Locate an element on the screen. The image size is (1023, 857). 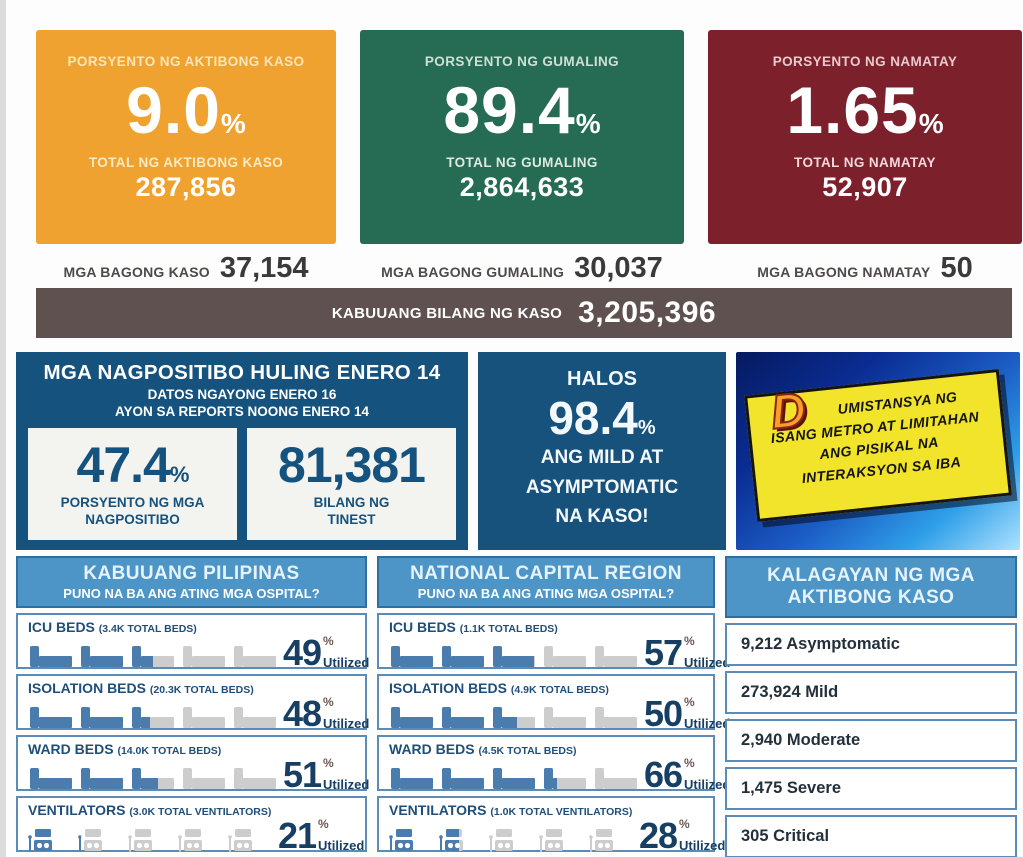
positivity-subtitle-1: DATOS NGAYONG ENERO 16 is located at coordinates (242, 394).